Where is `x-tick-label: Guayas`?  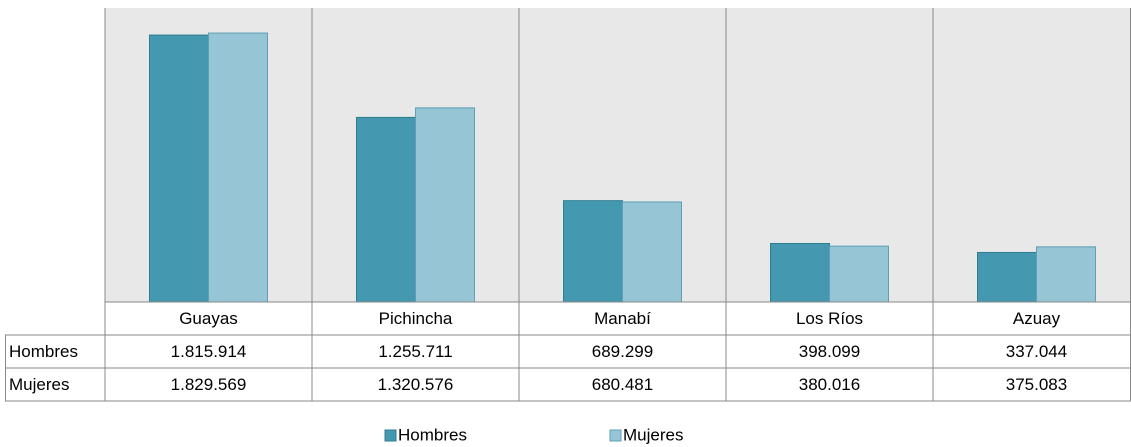 x-tick-label: Guayas is located at coordinates (208, 318).